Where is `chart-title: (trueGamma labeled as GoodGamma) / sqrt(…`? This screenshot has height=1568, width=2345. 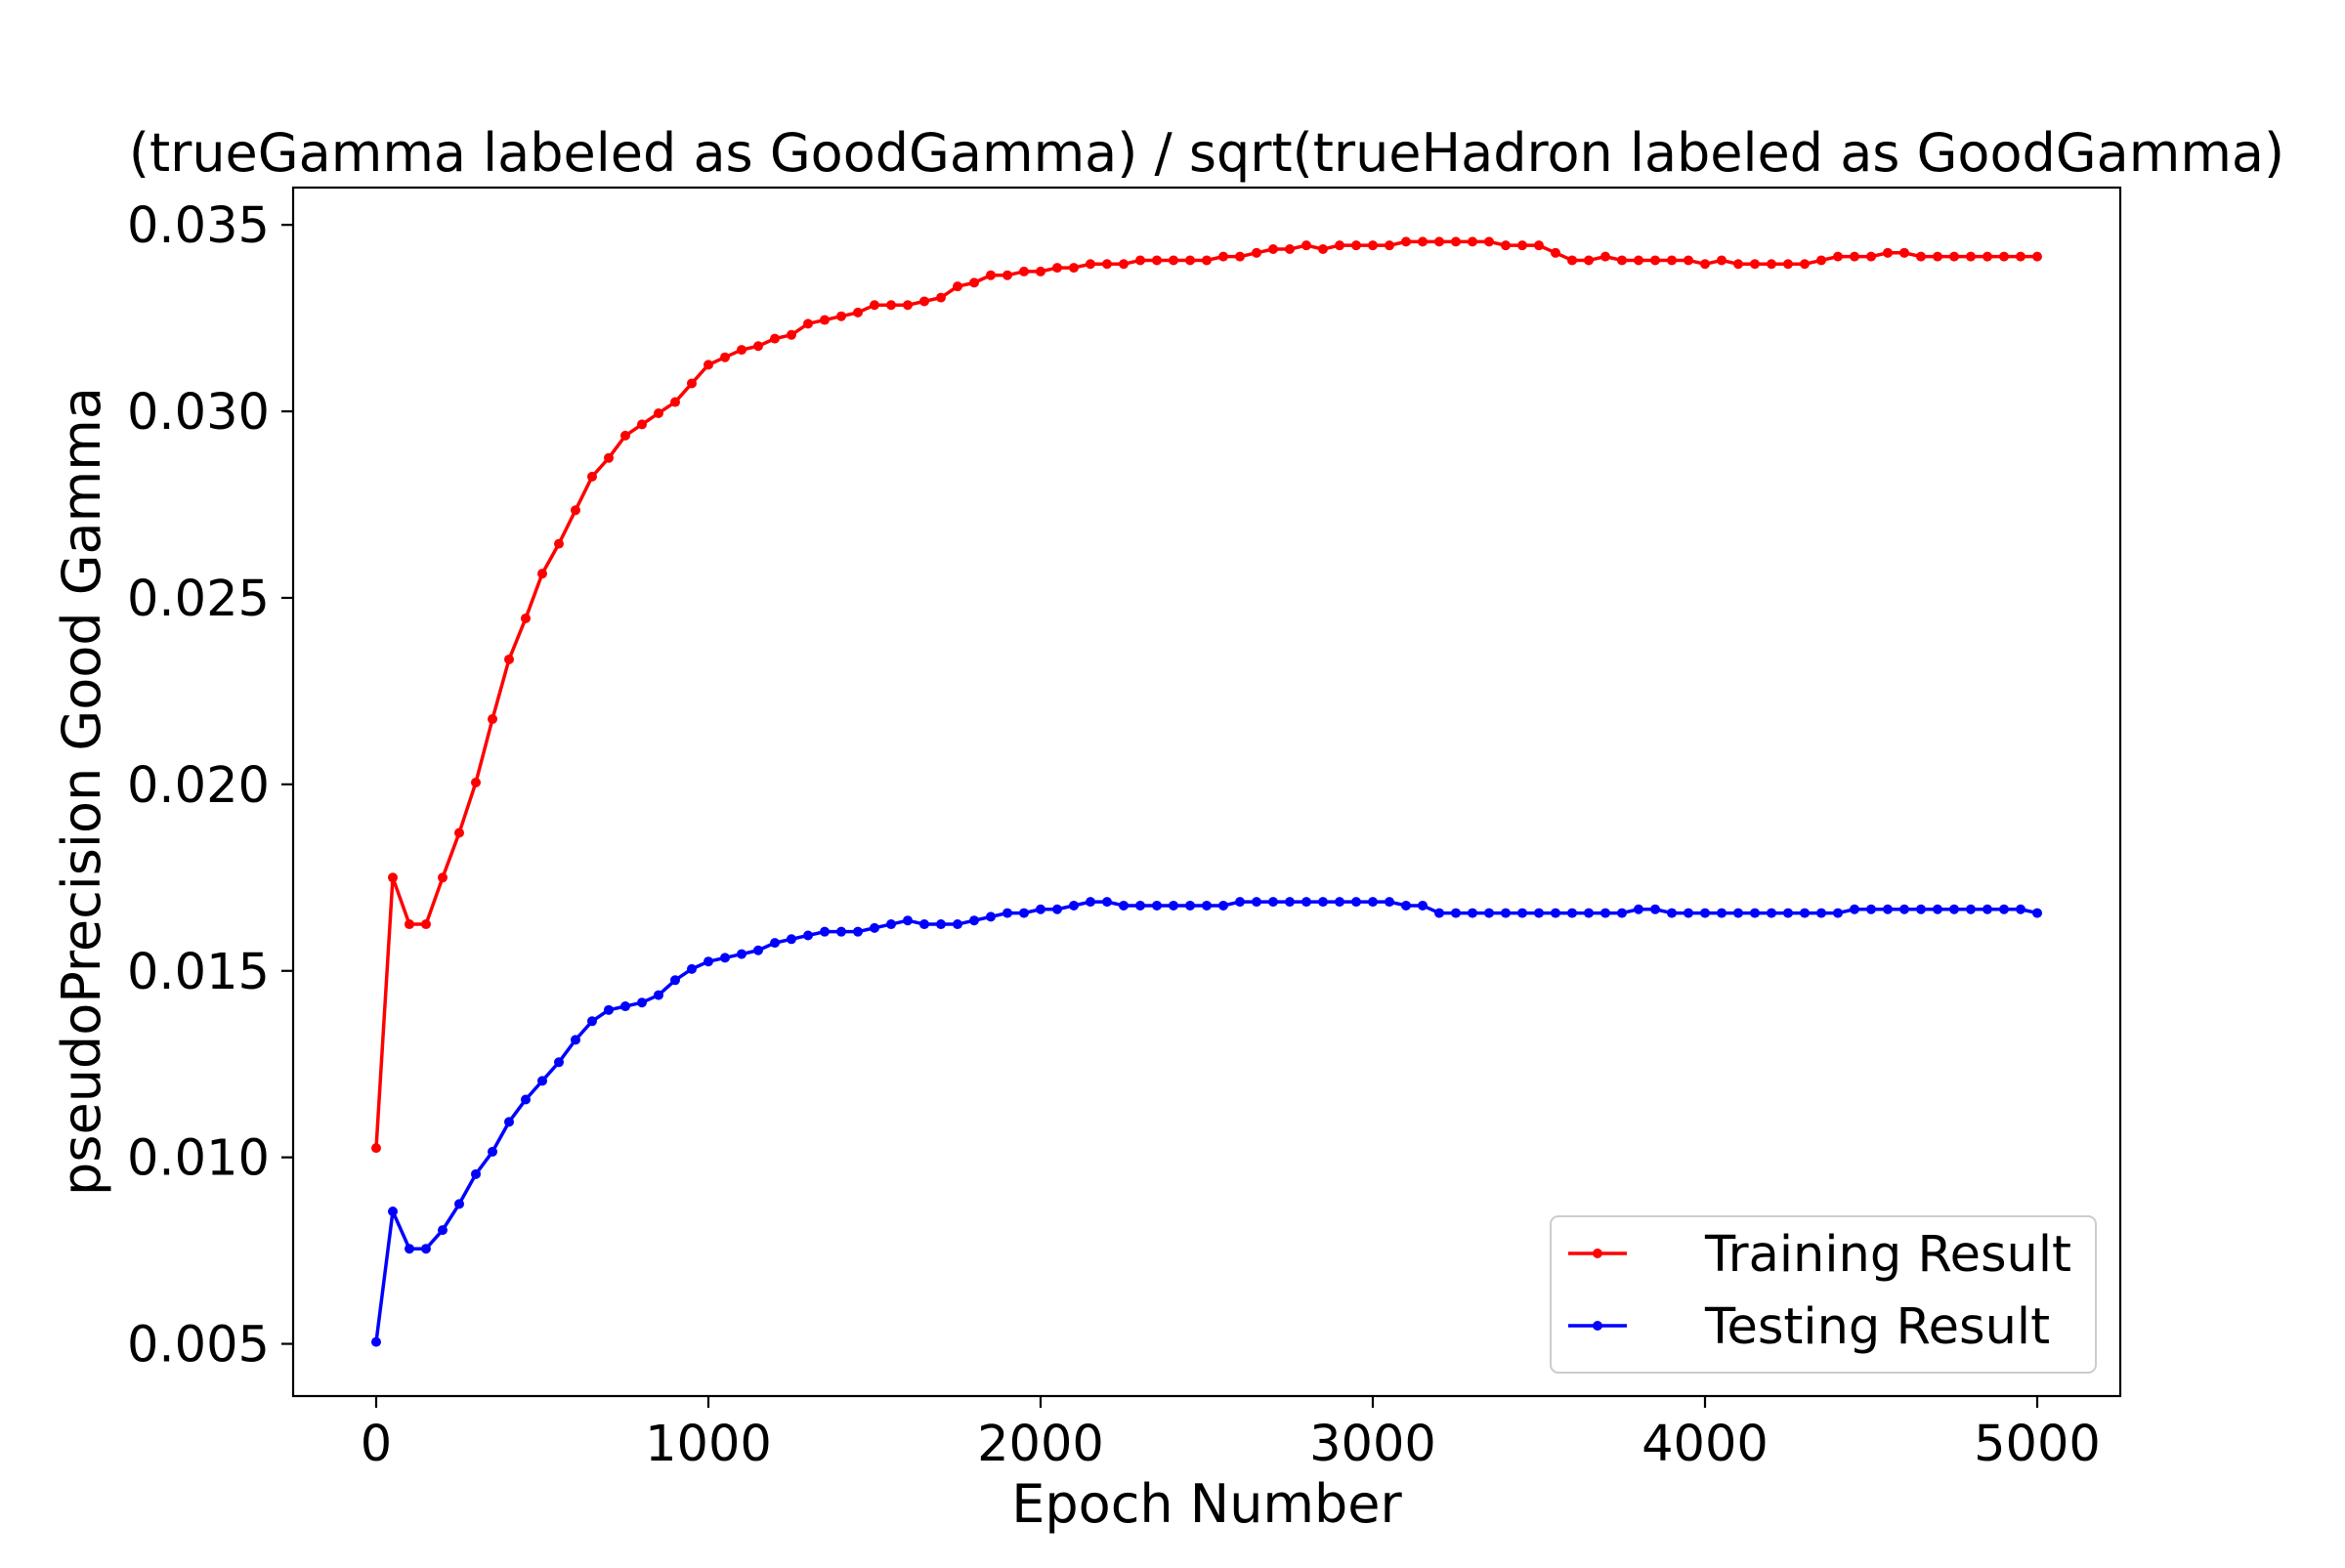 chart-title: (trueGamma labeled as GoodGamma) / sqrt(… is located at coordinates (1206, 153).